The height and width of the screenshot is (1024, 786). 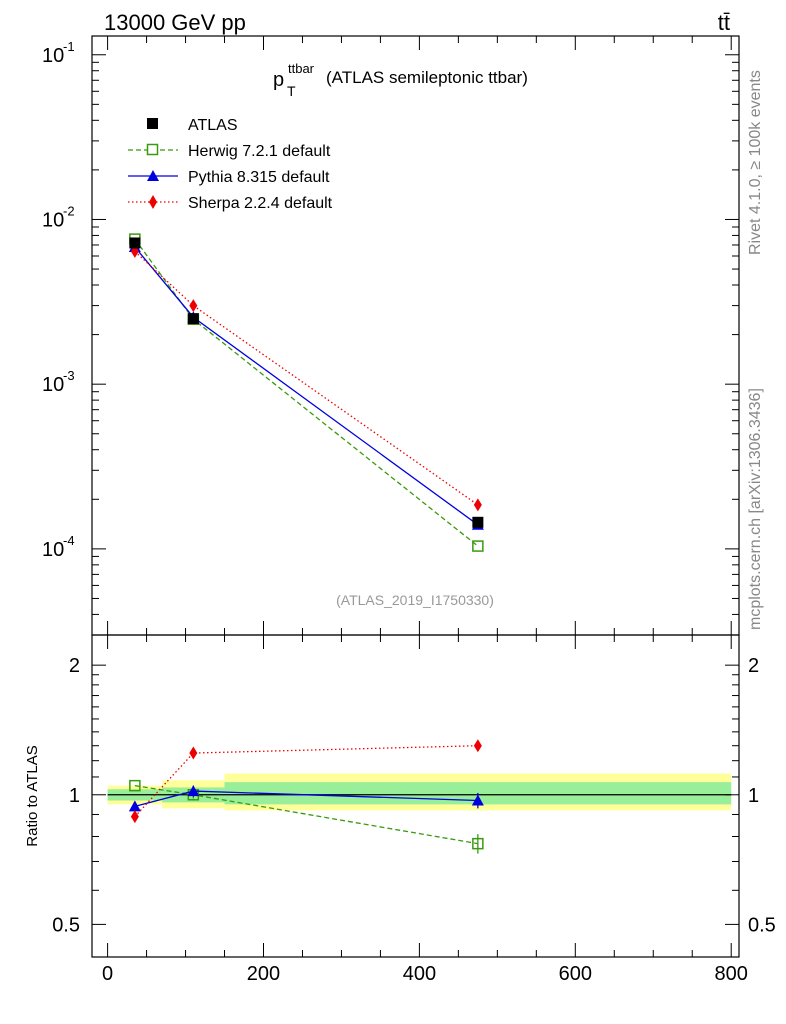 What do you see at coordinates (69, 375) in the screenshot?
I see `main-ytick-exponent: -3` at bounding box center [69, 375].